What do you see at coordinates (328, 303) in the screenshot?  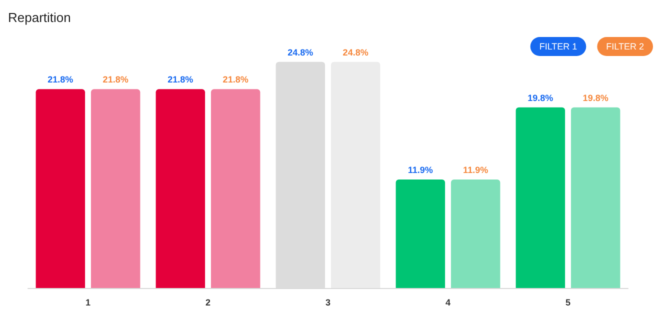 I see `x-tick-label: 3` at bounding box center [328, 303].